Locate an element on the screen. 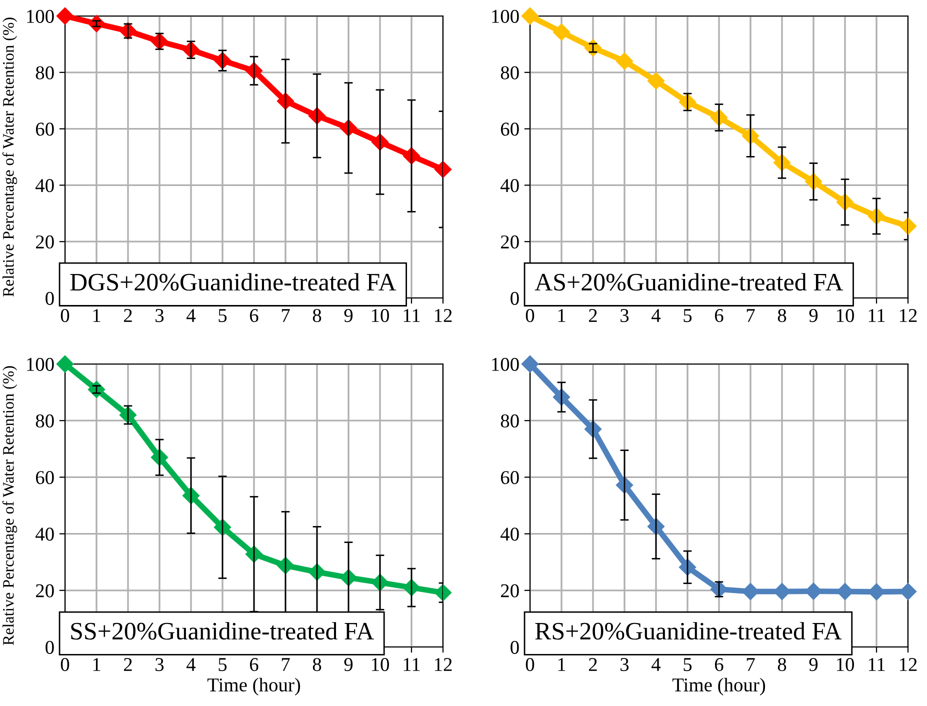 Image resolution: width=927 pixels, height=706 pixels. annotation: SS+20%Guanidine-treated FA is located at coordinates (222, 631).